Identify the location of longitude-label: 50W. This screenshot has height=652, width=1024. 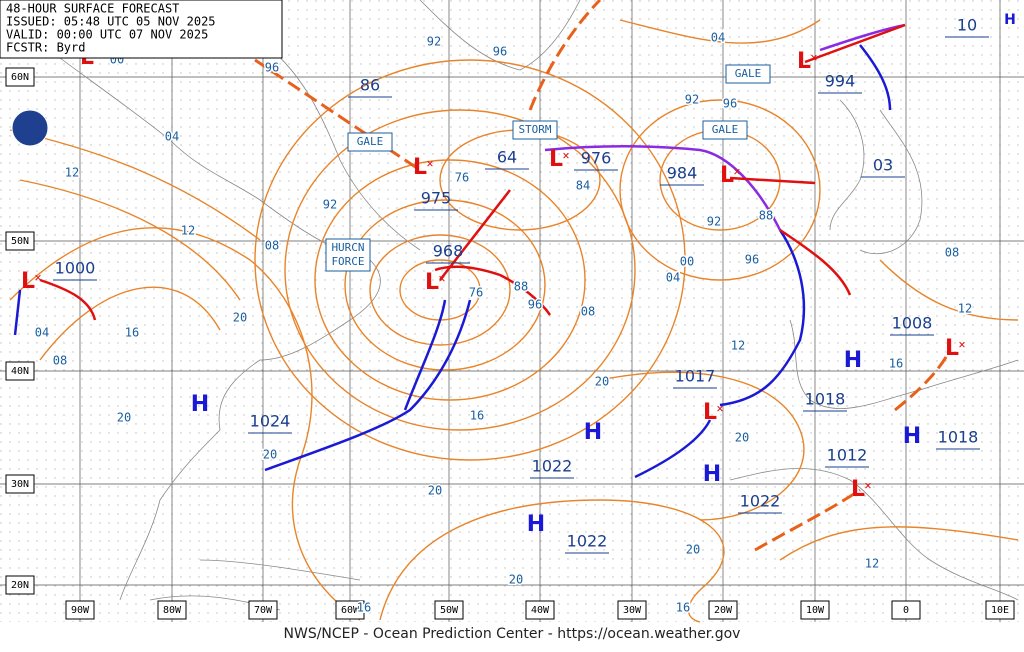
(449, 610).